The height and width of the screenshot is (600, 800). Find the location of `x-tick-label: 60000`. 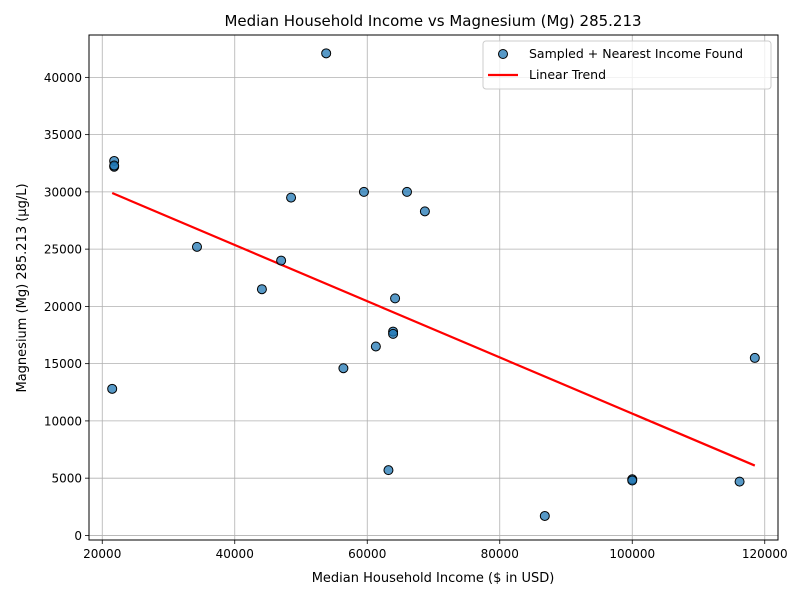

x-tick-label: 60000 is located at coordinates (367, 554).